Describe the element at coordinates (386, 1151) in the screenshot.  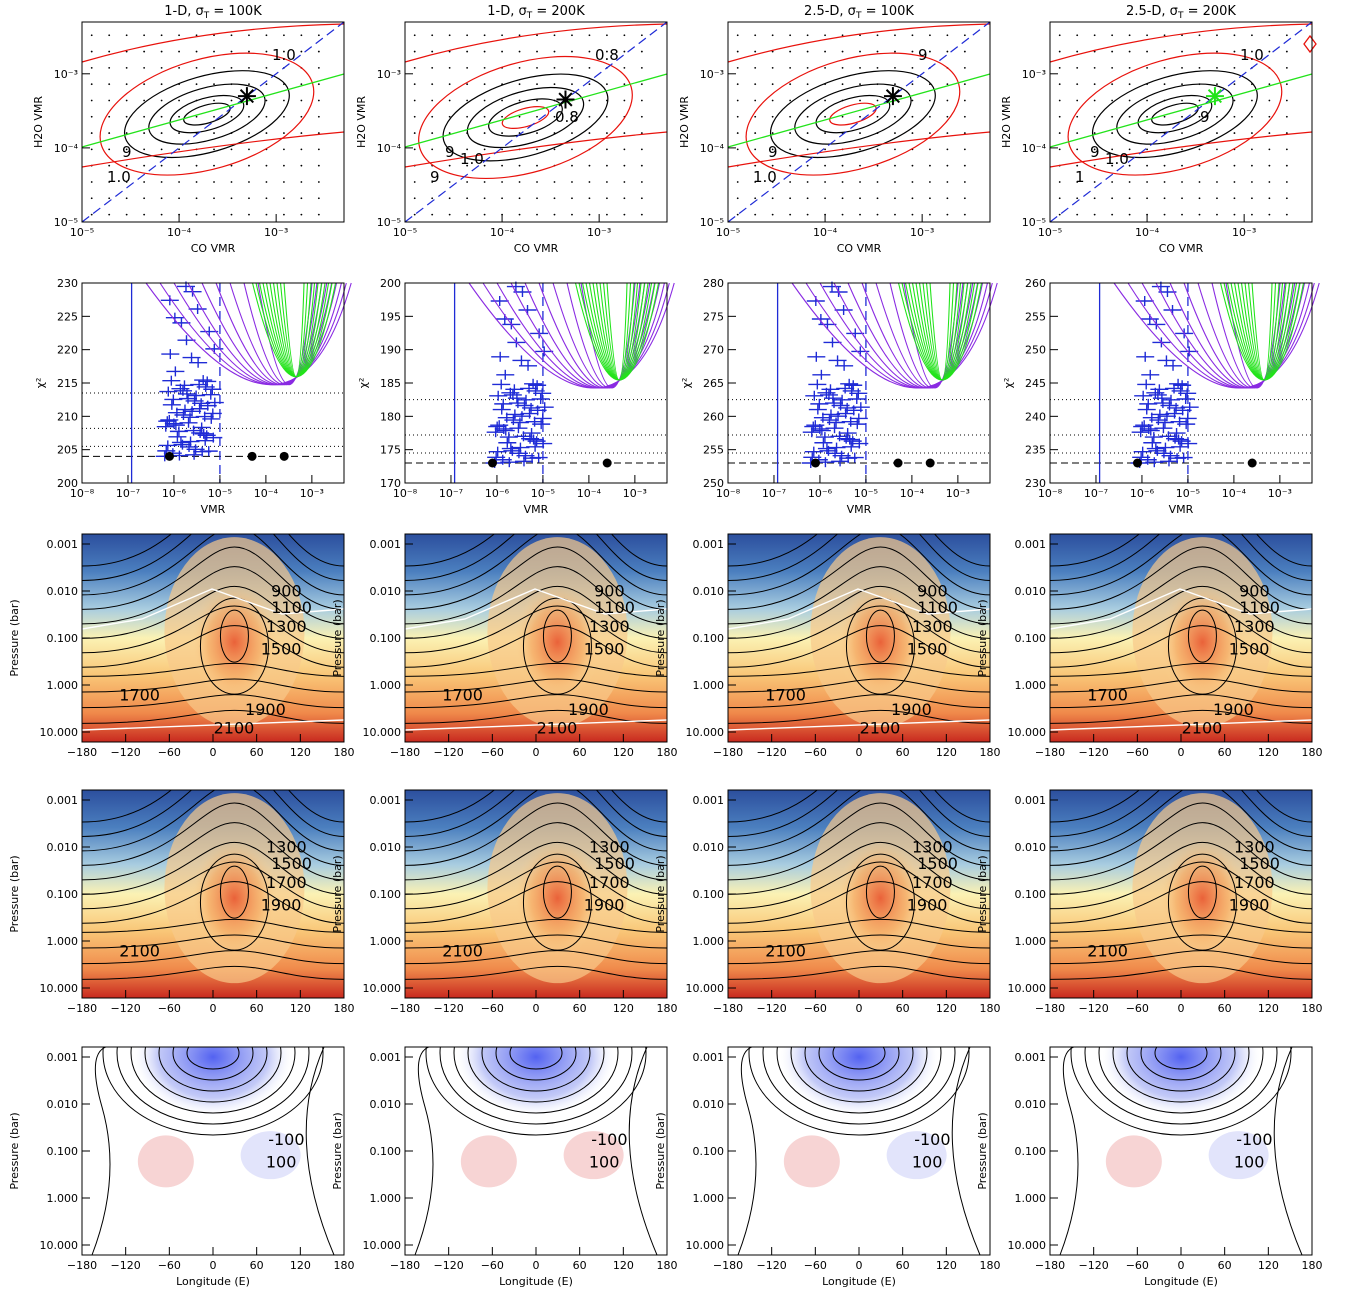
I see `y-tick-label: 0.100` at that location.